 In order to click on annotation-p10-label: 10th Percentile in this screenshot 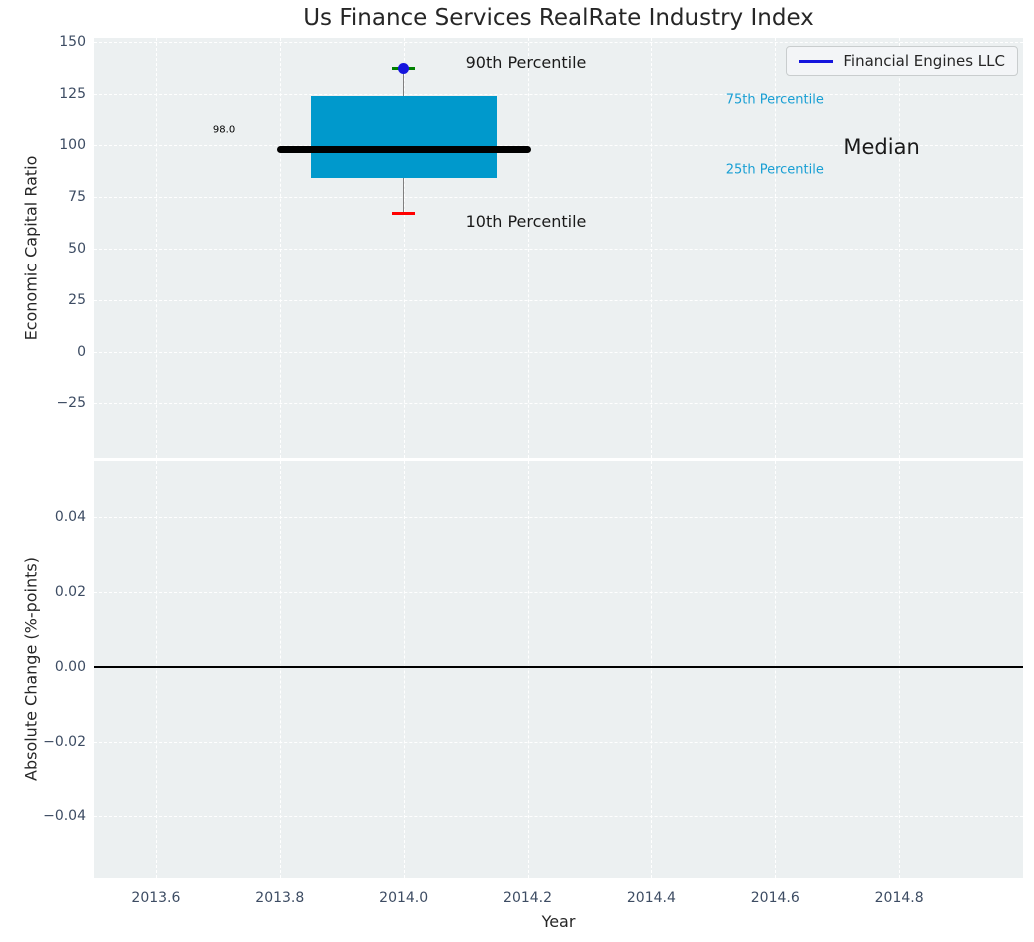, I will do `click(526, 221)`.